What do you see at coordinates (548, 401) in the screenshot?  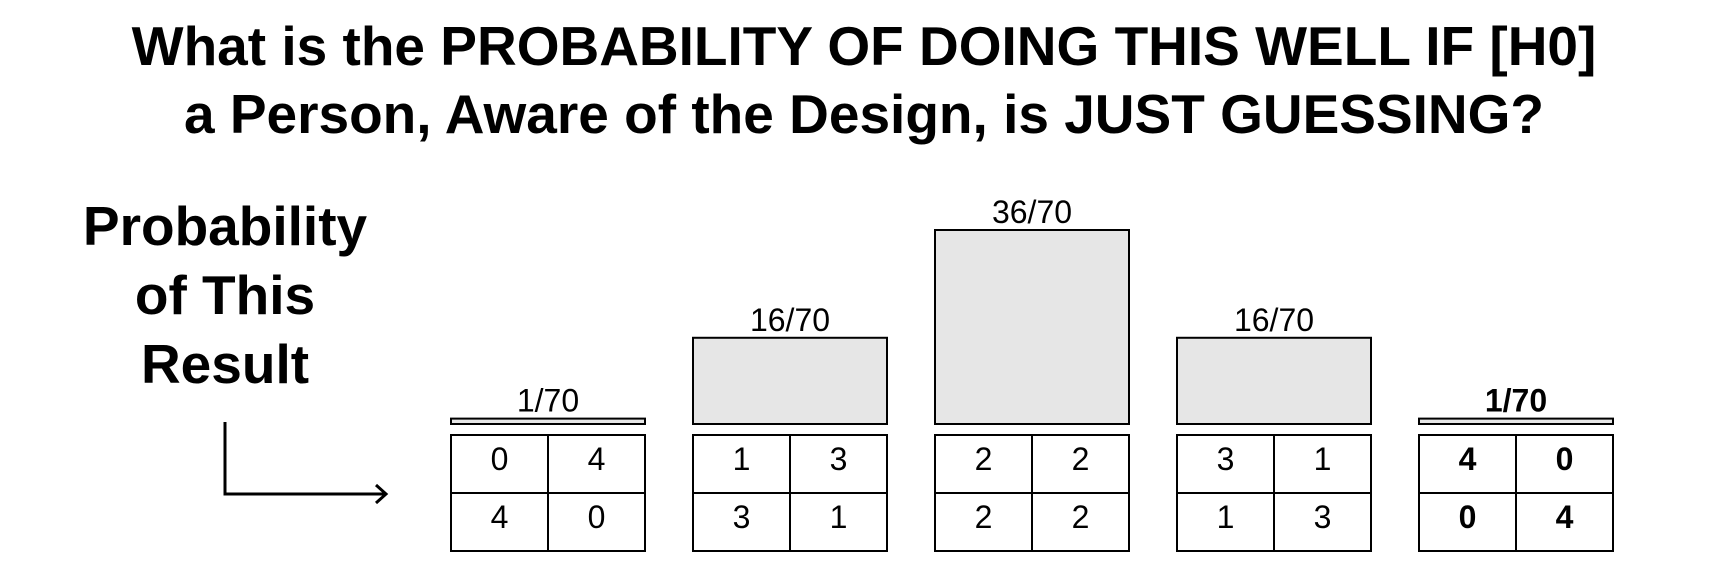 I see `bar-value-label-1: 1/70` at bounding box center [548, 401].